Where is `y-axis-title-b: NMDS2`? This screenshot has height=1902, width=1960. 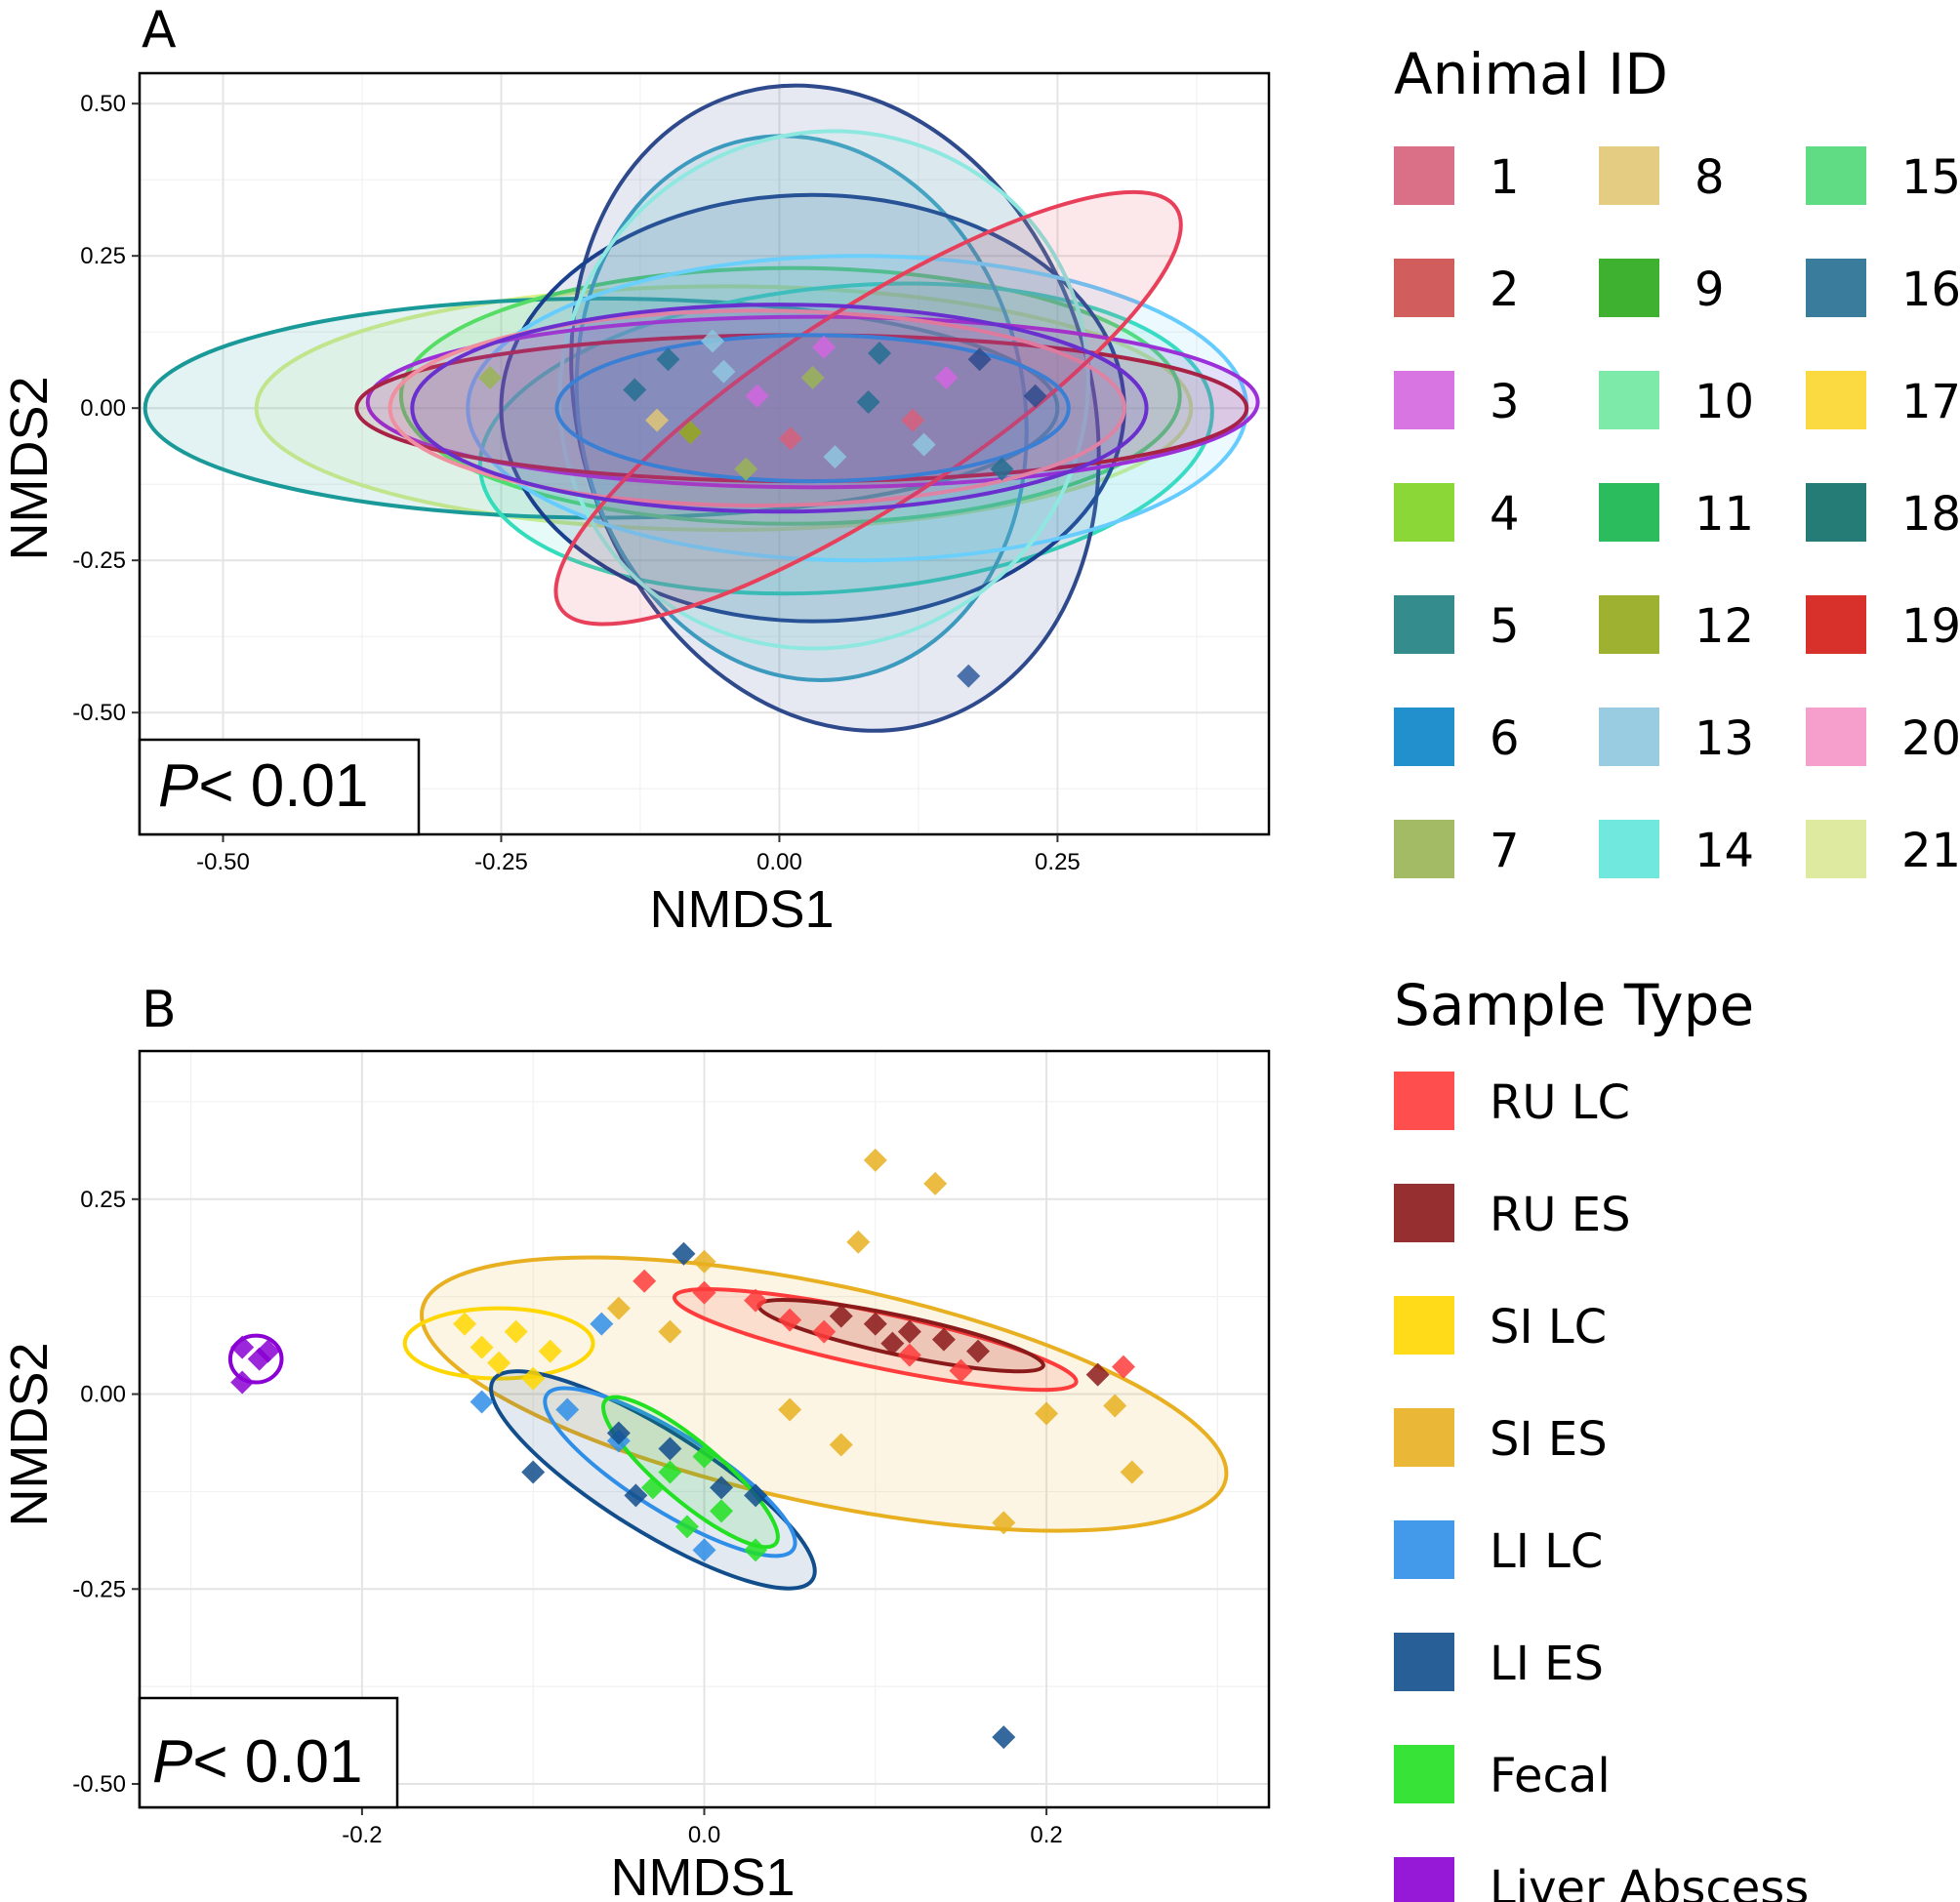 y-axis-title-b: NMDS2 is located at coordinates (30, 1434).